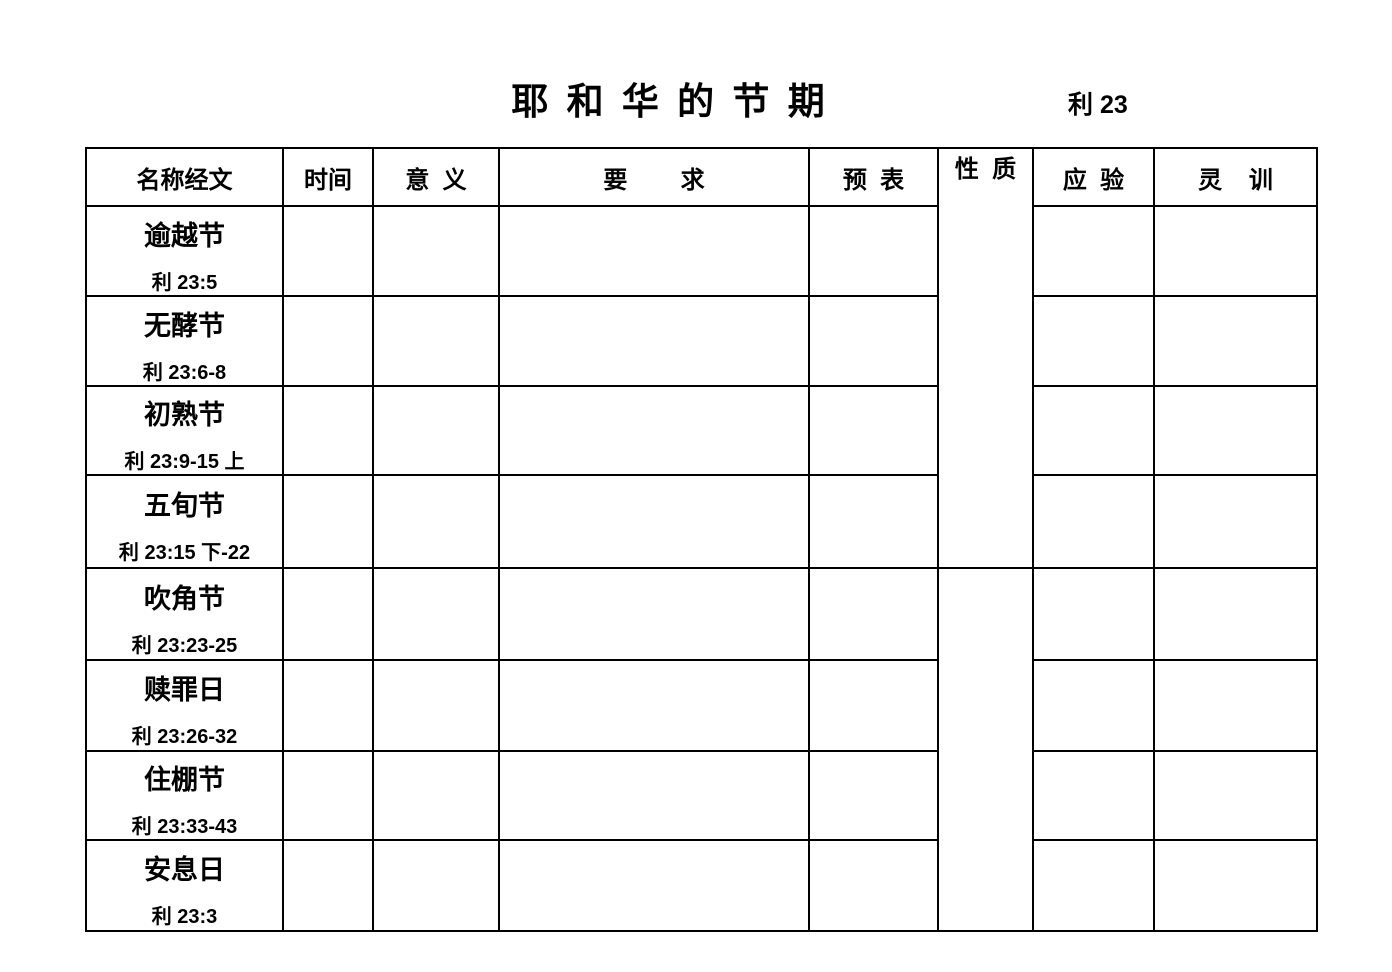 The height and width of the screenshot is (972, 1392). What do you see at coordinates (184, 795) in the screenshot?
I see `feast-cell: 住棚节 利 23:33-43` at bounding box center [184, 795].